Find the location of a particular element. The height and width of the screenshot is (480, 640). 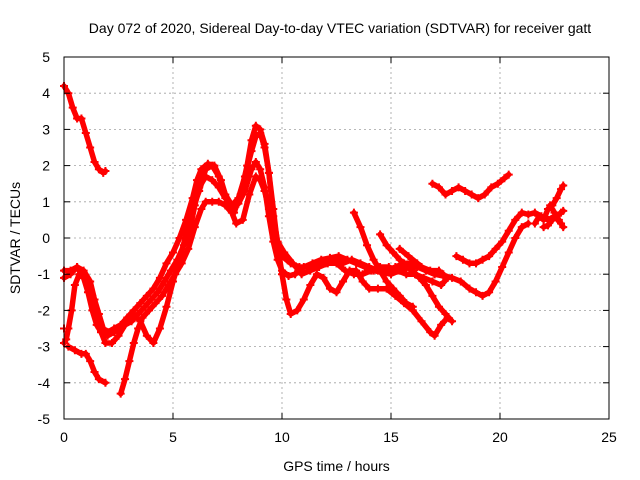

x-axis-label: GPS time / hours is located at coordinates (336, 466).